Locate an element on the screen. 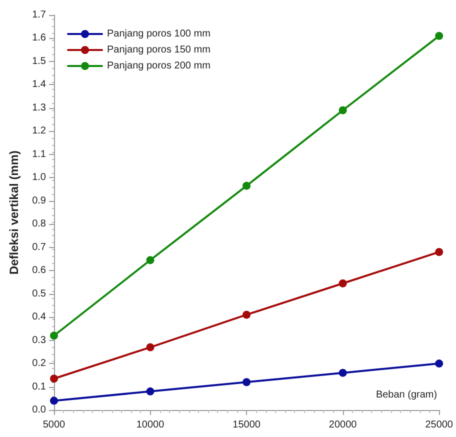  x-tick-label: 5000 is located at coordinates (54, 425).